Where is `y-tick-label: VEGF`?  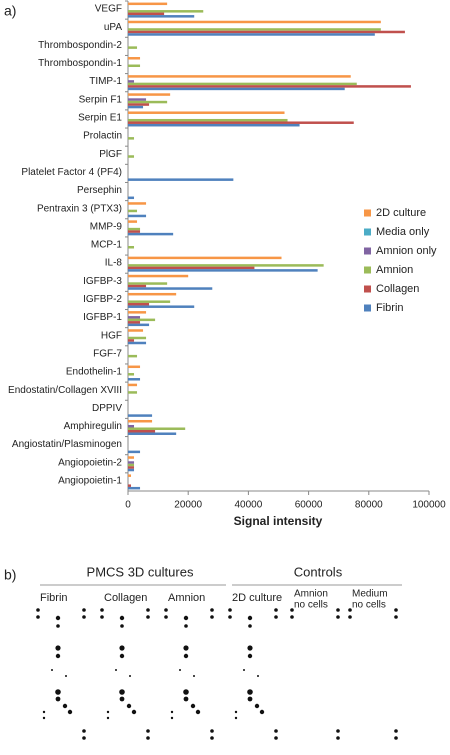
y-tick-label: VEGF is located at coordinates (108, 9).